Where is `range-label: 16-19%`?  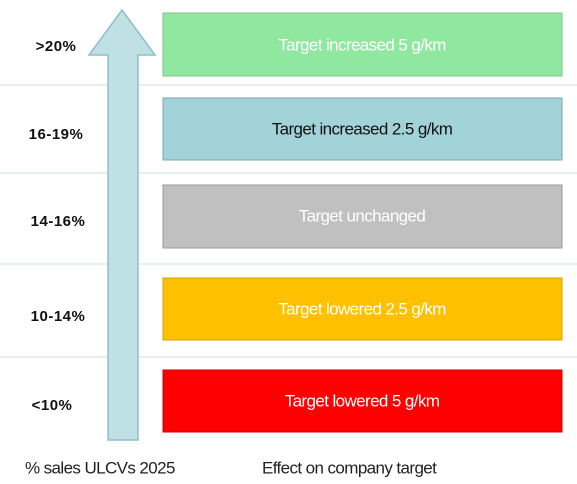 range-label: 16-19% is located at coordinates (56, 134).